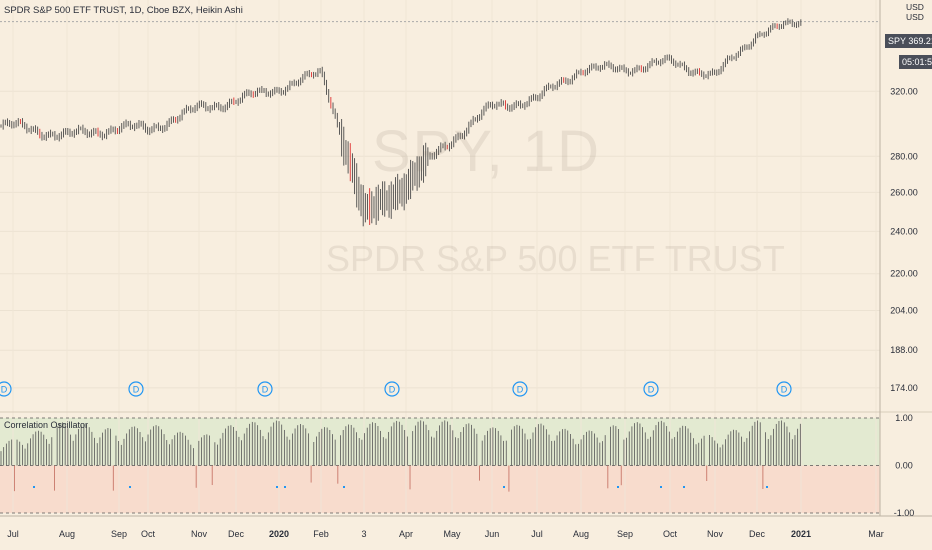 The height and width of the screenshot is (550, 932). I want to click on price-axis-label: 188.00, so click(904, 350).